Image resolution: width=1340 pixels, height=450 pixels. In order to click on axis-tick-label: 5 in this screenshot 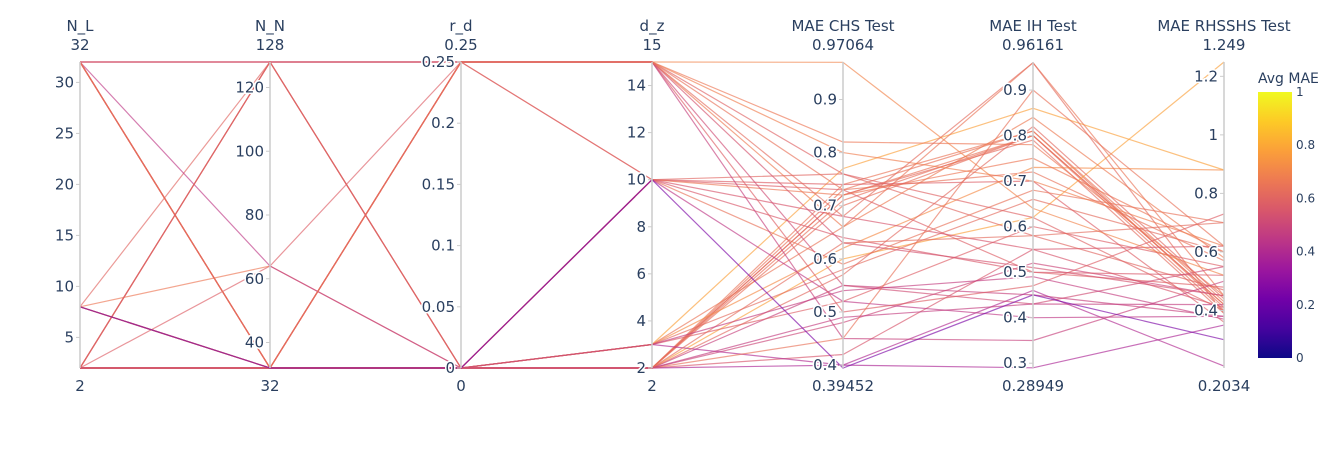, I will do `click(69, 337)`.